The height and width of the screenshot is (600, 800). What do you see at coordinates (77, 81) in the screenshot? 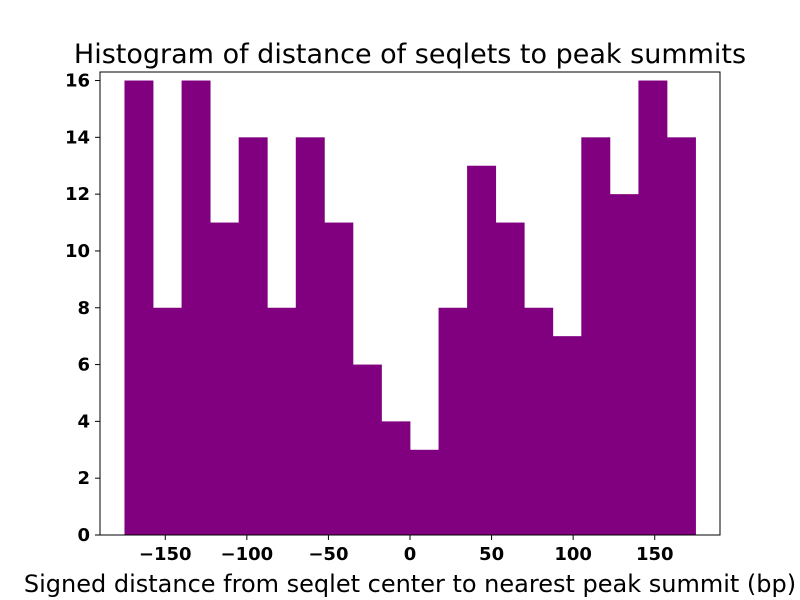
I see `y-tick-label: 16` at bounding box center [77, 81].